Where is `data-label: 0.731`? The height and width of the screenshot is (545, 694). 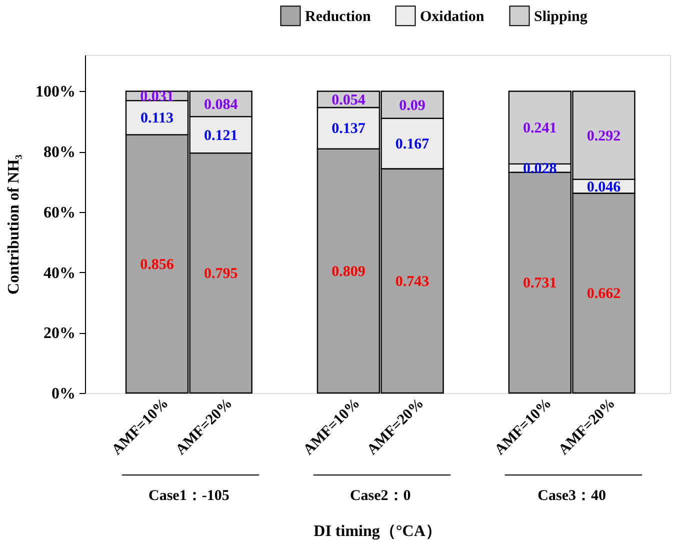 data-label: 0.731 is located at coordinates (540, 284).